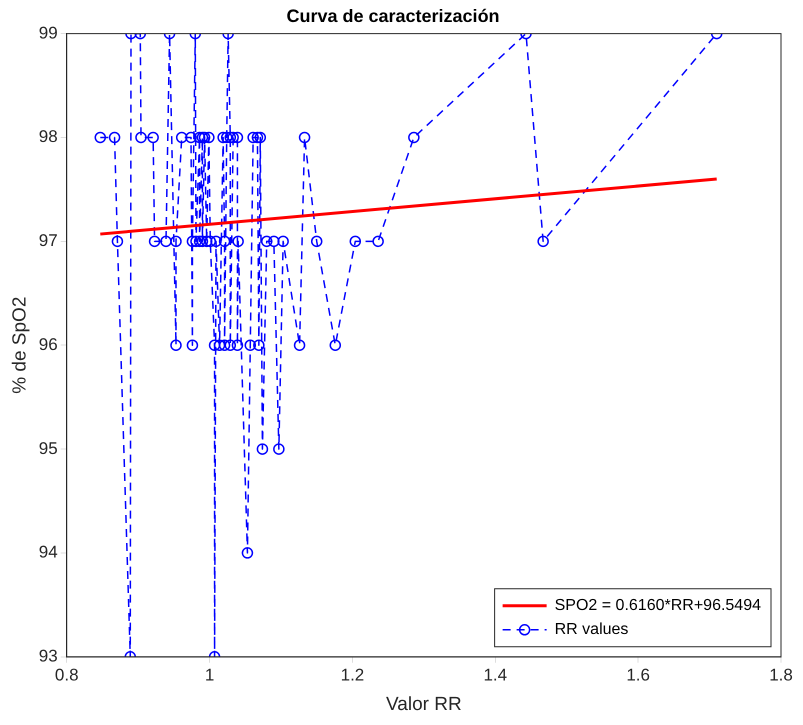  Describe the element at coordinates (591, 629) in the screenshot. I see `legend-label: RR values` at that location.